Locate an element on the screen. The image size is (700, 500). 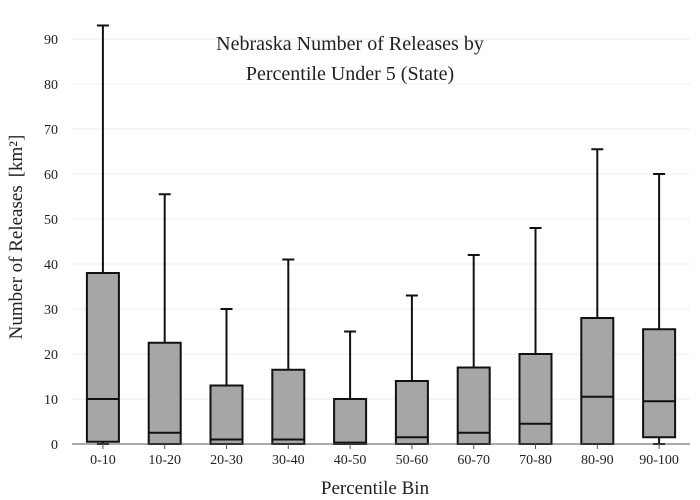
y-tick-label: 80 is located at coordinates (51, 85).